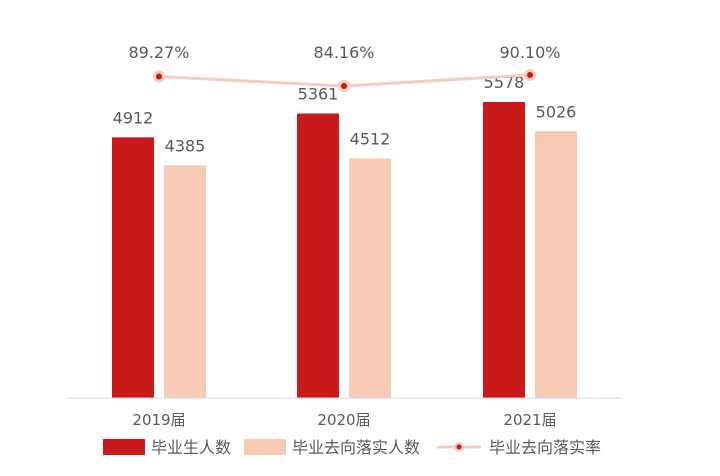 This screenshot has height=476, width=720. Describe the element at coordinates (356, 447) in the screenshot. I see `legend-label-1: 毕业去向落实人数` at that location.